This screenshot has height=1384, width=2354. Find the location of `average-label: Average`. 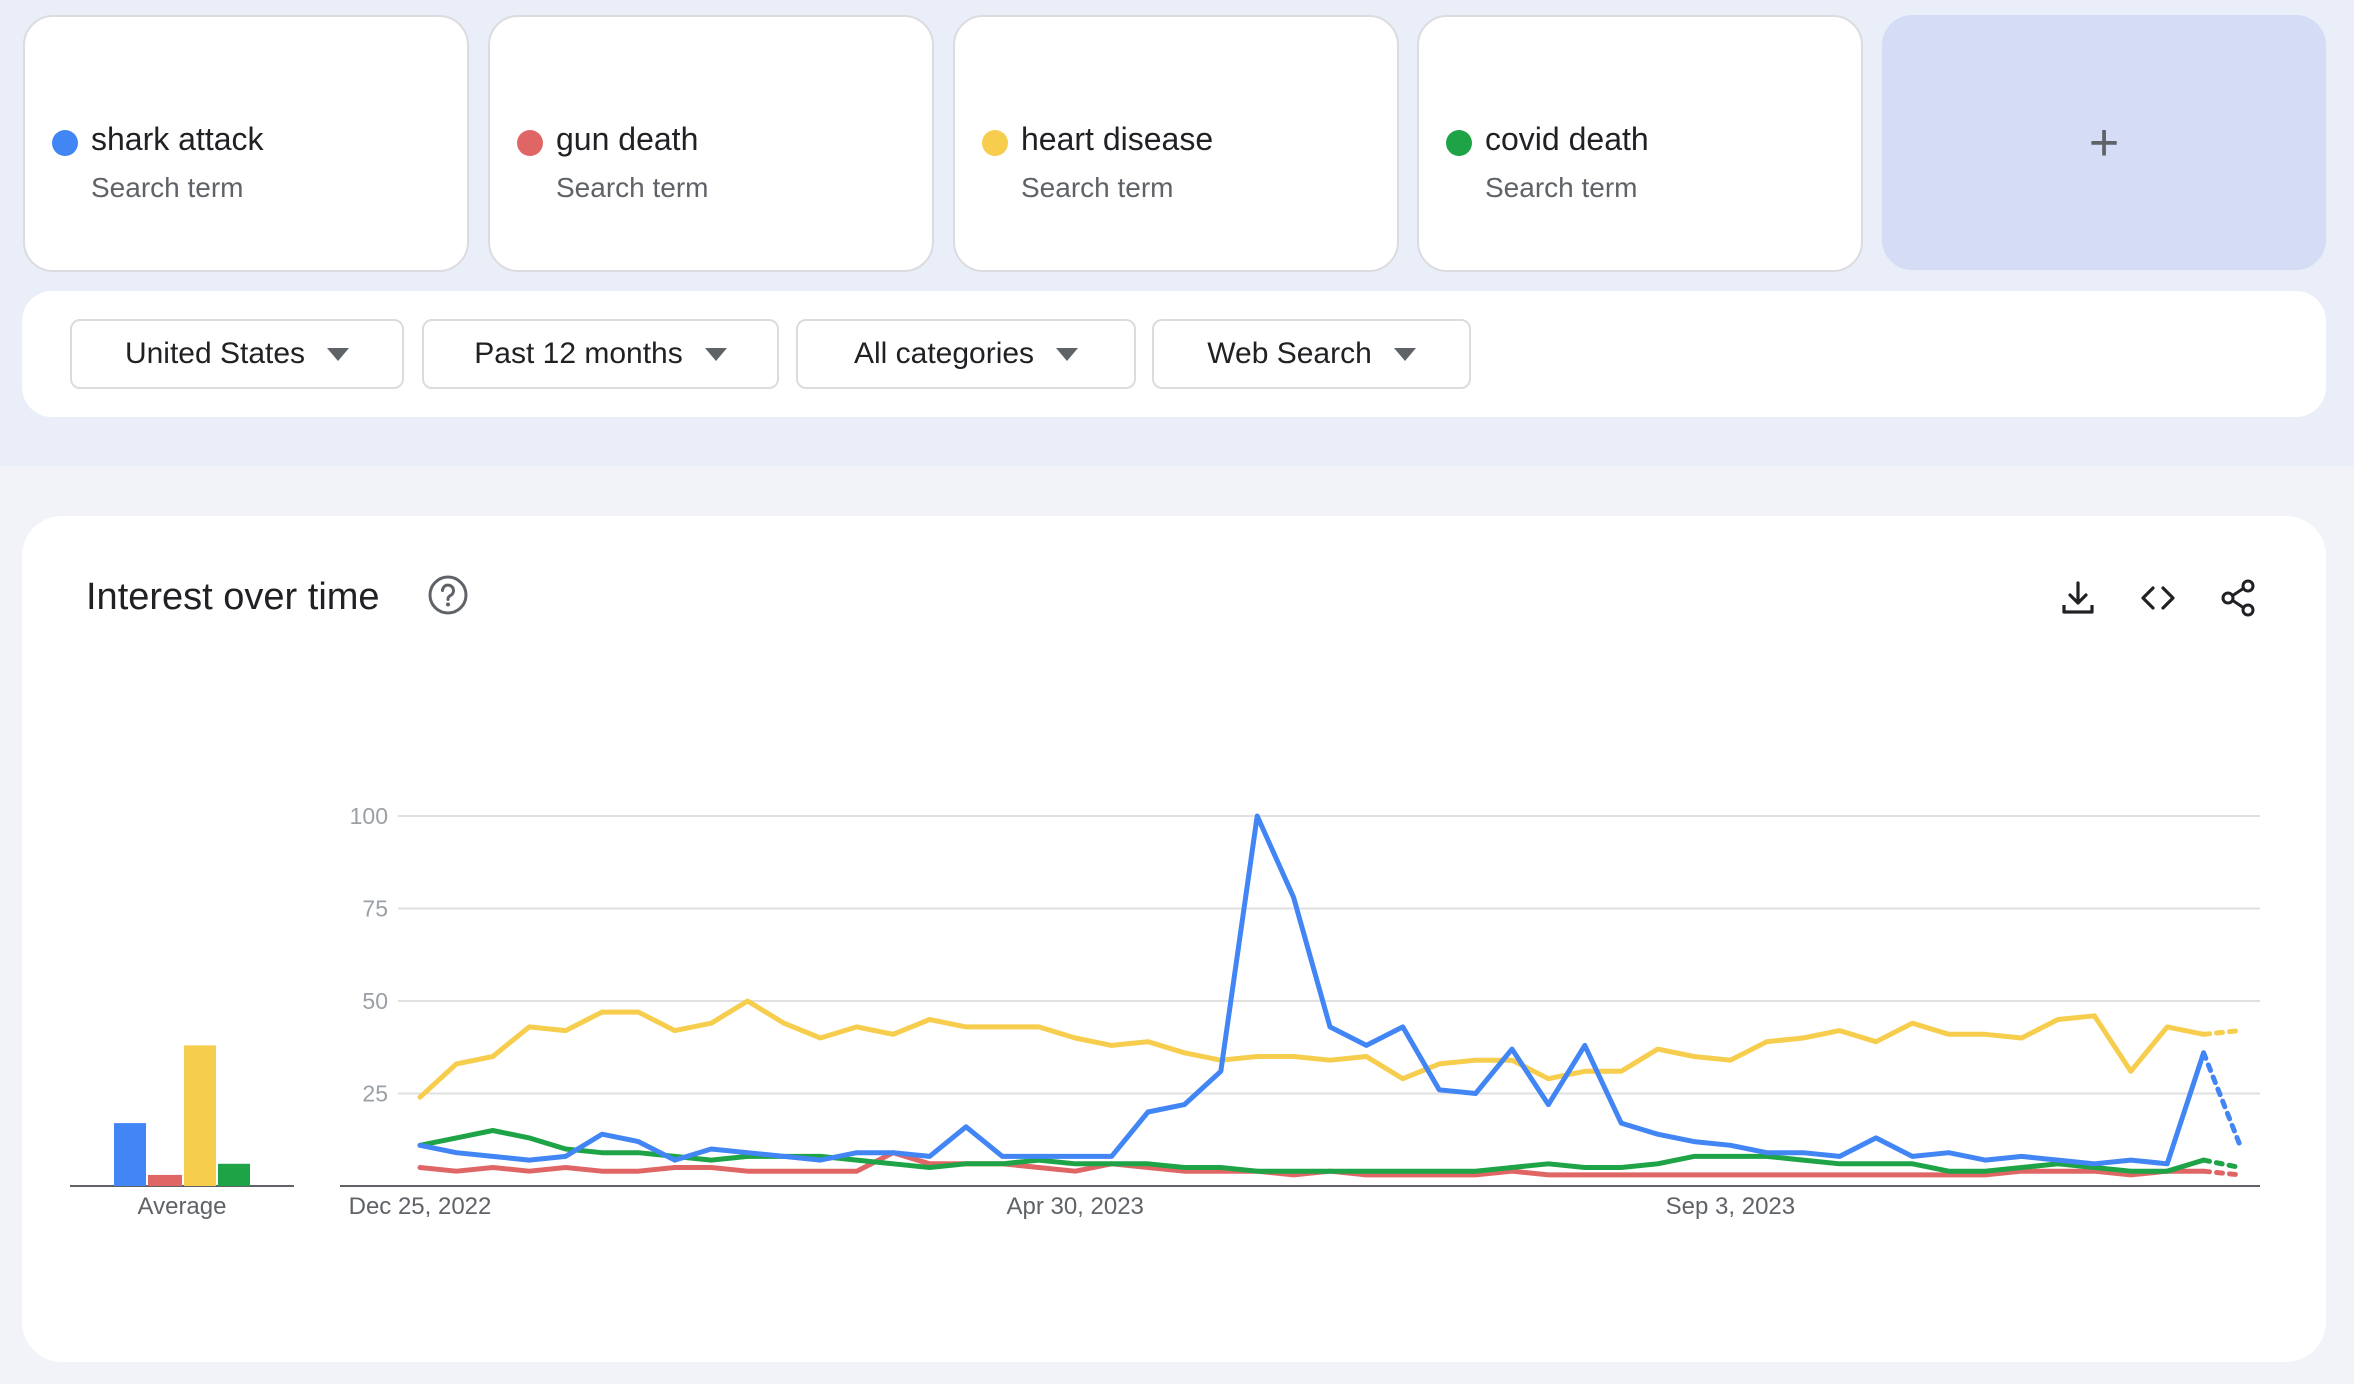

average-label: Average is located at coordinates (182, 1206).